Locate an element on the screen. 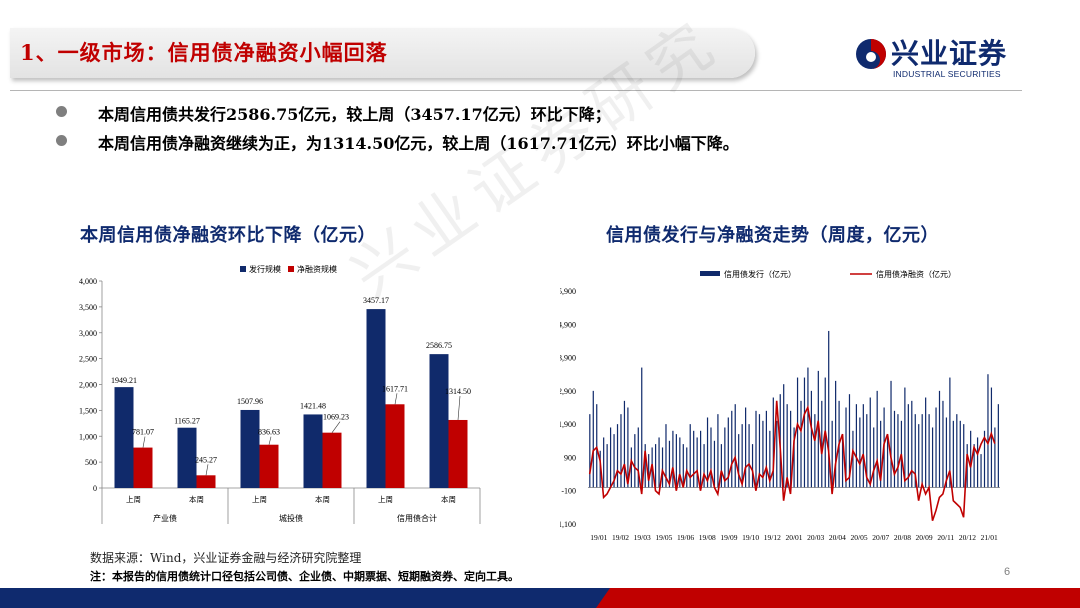  legend-swatch-issue is located at coordinates (243, 269).